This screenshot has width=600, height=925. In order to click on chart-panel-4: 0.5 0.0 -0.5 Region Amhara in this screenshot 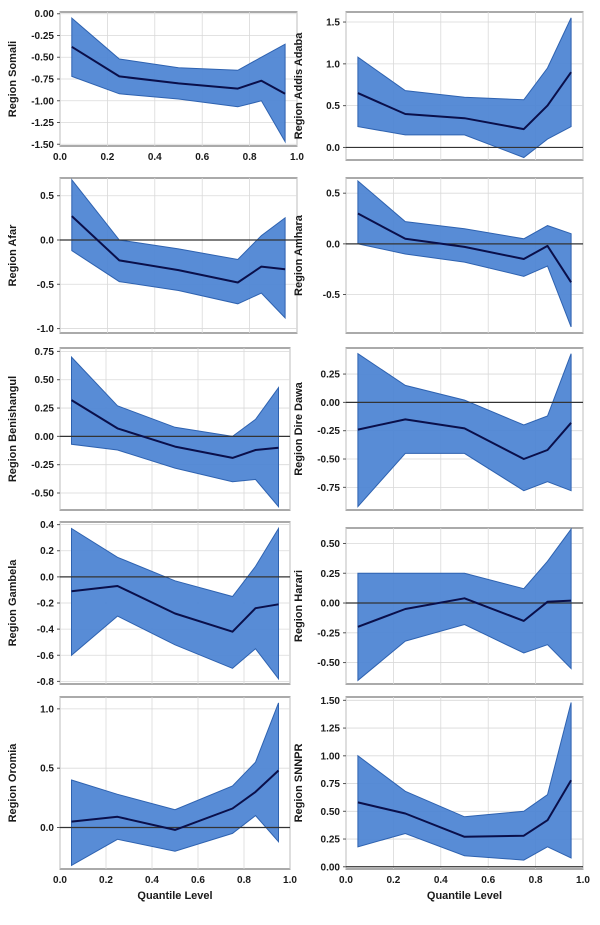, I will do `click(438, 255)`.